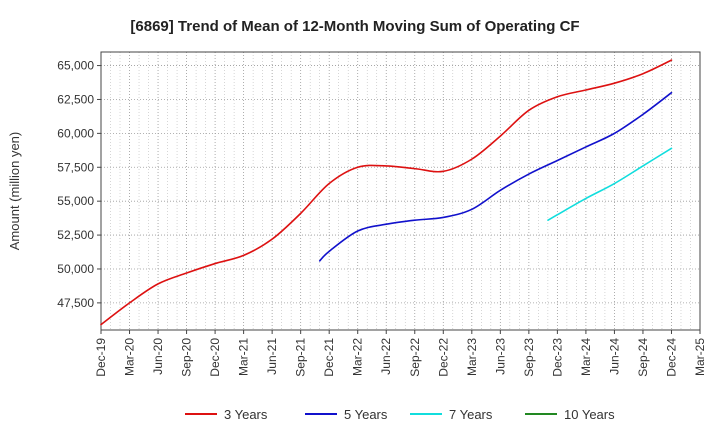 Image resolution: width=720 pixels, height=440 pixels. What do you see at coordinates (75, 133) in the screenshot?
I see `y-tick-label: 60,000` at bounding box center [75, 133].